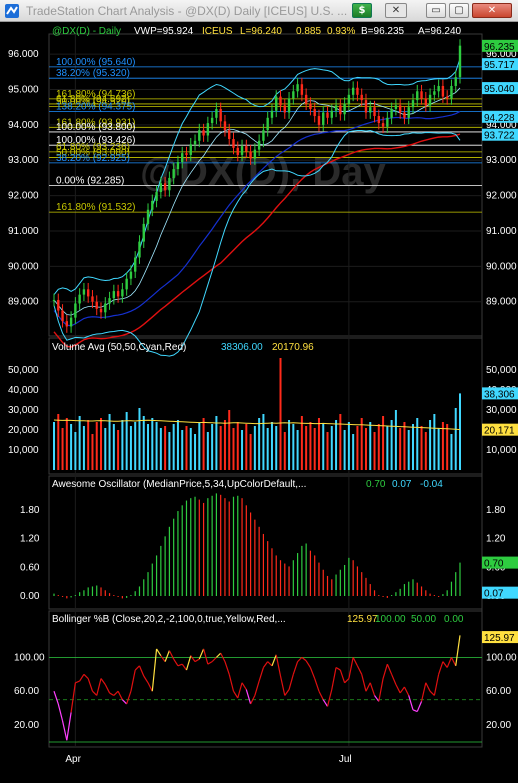  I want to click on price-bid: B=96.235, so click(383, 31).